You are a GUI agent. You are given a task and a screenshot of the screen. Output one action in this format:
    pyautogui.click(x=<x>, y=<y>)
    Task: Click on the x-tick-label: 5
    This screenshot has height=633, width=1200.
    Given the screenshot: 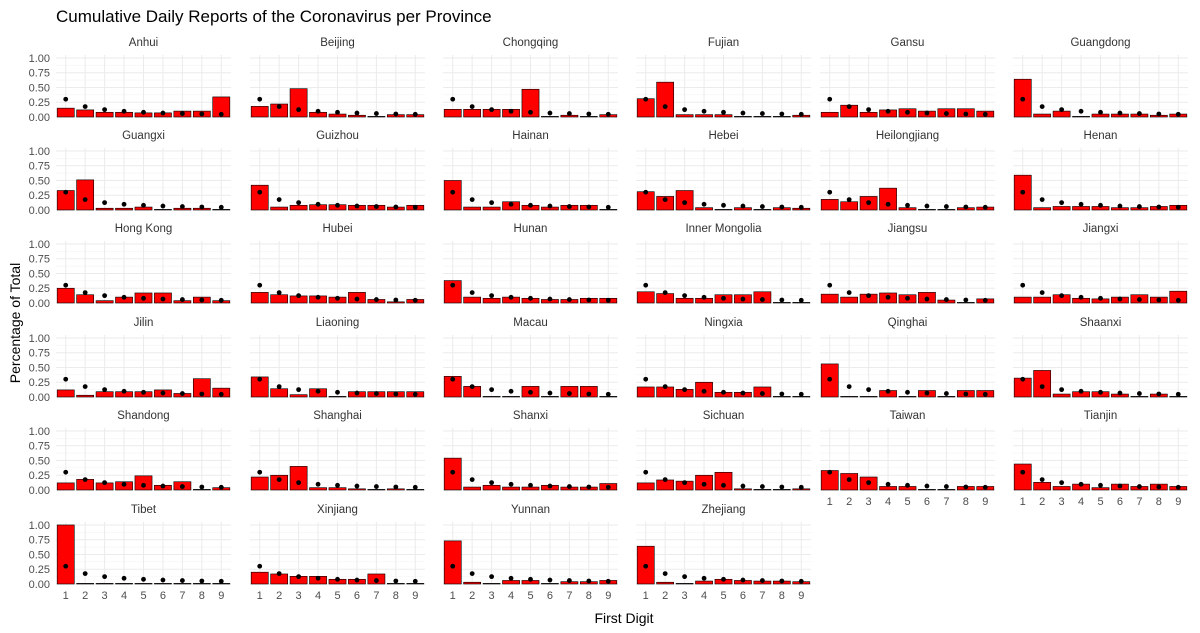 What is the action you would take?
    pyautogui.click(x=1100, y=502)
    